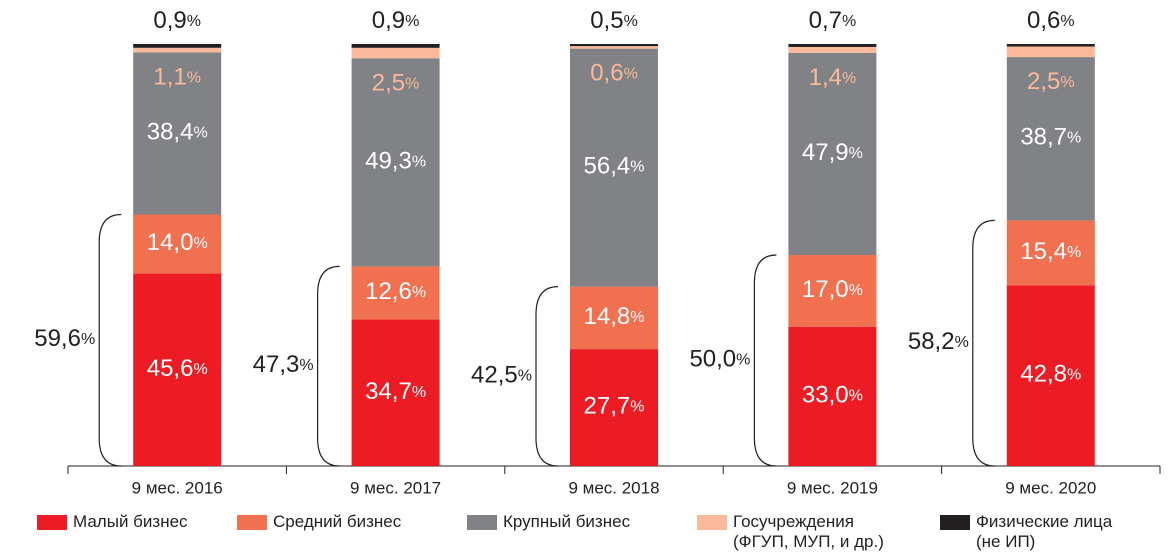 The height and width of the screenshot is (559, 1170). Describe the element at coordinates (614, 20) in the screenshot. I see `data-label: 0,5%` at that location.